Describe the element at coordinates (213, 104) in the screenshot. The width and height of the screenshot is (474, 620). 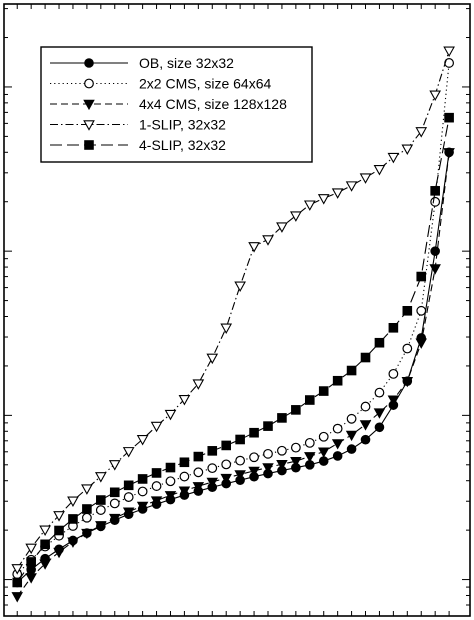
I see `legend-label-3: 4x4 CMS, size 128x128` at that location.